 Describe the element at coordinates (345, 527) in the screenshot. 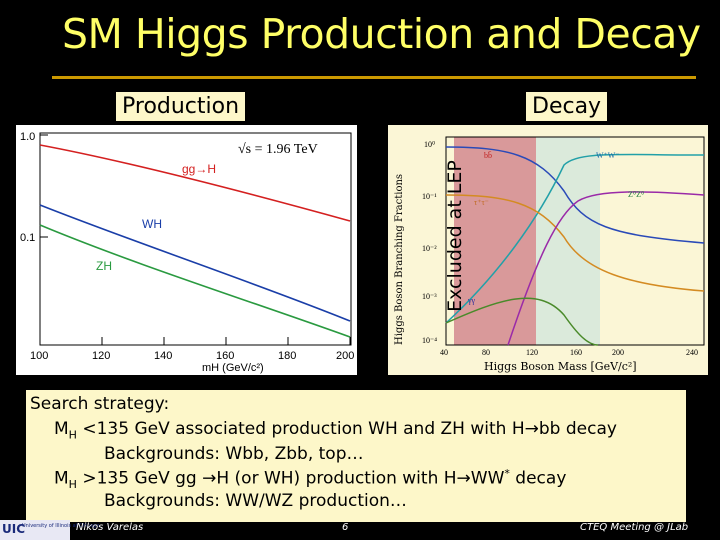

I see `footer-page-number: 6` at that location.